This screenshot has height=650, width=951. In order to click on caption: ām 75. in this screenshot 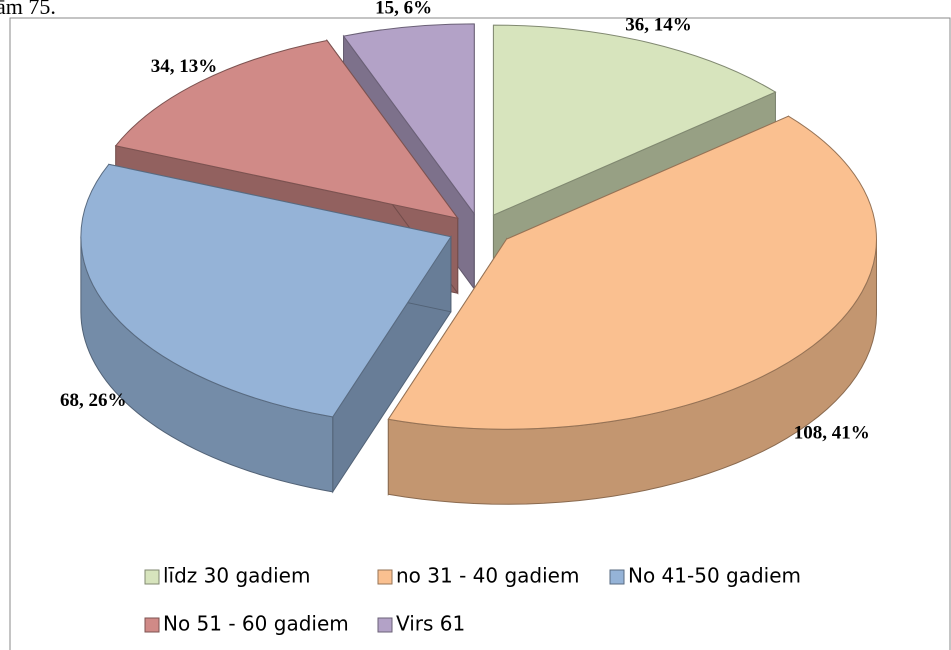, I will do `click(28, 9)`.